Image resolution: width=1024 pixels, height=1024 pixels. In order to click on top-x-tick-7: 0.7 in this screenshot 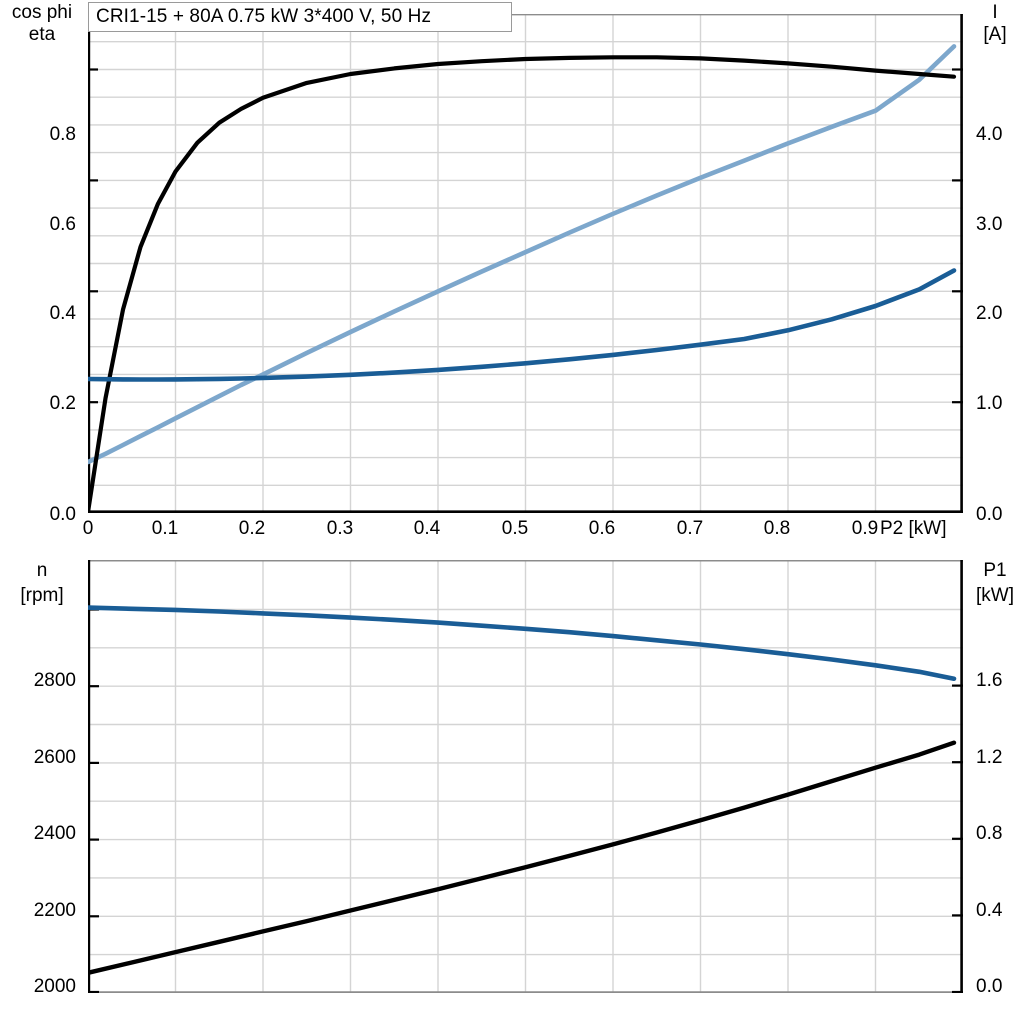, I will do `click(690, 528)`.